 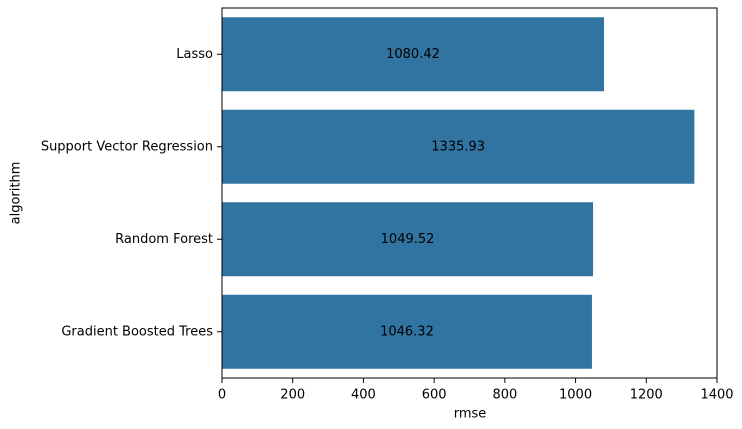 I want to click on data-label: 1080.42, so click(x=413, y=54).